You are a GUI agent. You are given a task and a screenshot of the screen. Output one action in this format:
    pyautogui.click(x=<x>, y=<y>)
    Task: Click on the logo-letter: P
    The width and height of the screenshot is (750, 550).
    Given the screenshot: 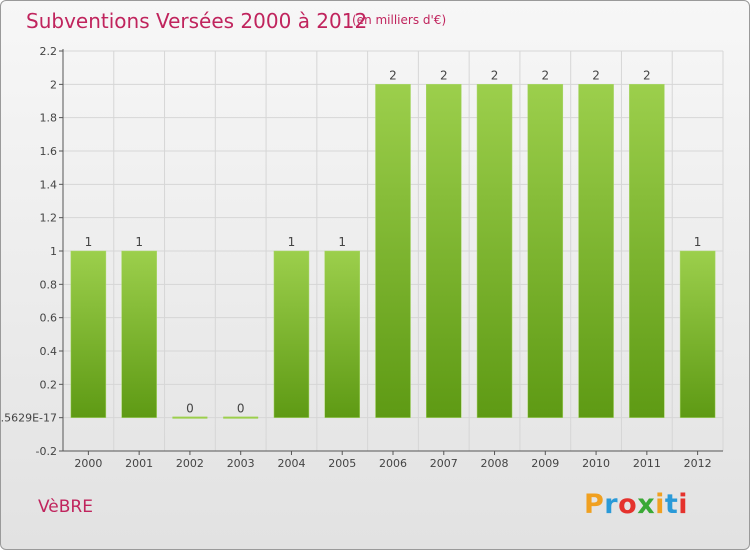 What is the action you would take?
    pyautogui.click(x=594, y=504)
    